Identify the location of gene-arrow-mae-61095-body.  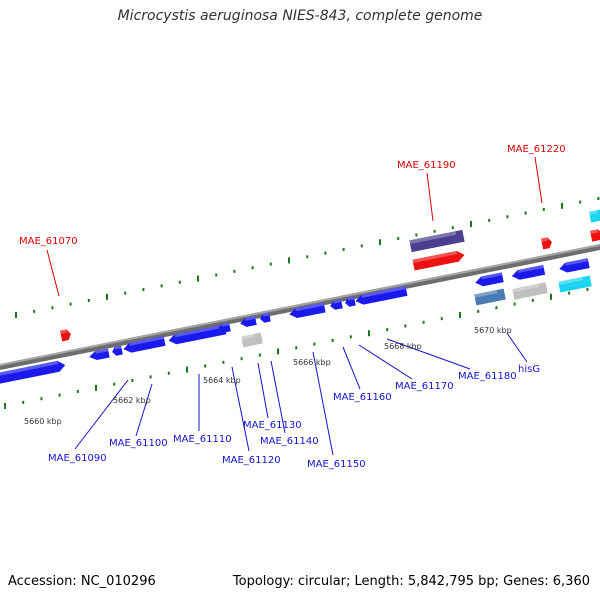
(117, 350).